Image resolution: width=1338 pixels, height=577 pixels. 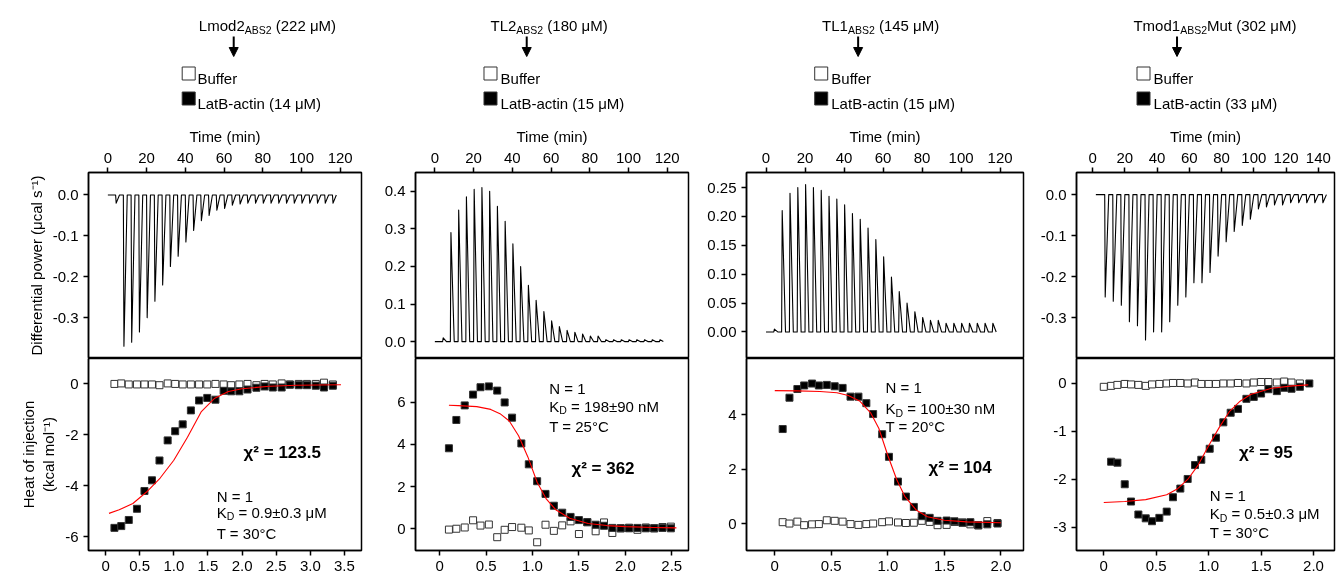 I want to click on legend-label: LatB-actin (33 μM), so click(x=1215, y=104).